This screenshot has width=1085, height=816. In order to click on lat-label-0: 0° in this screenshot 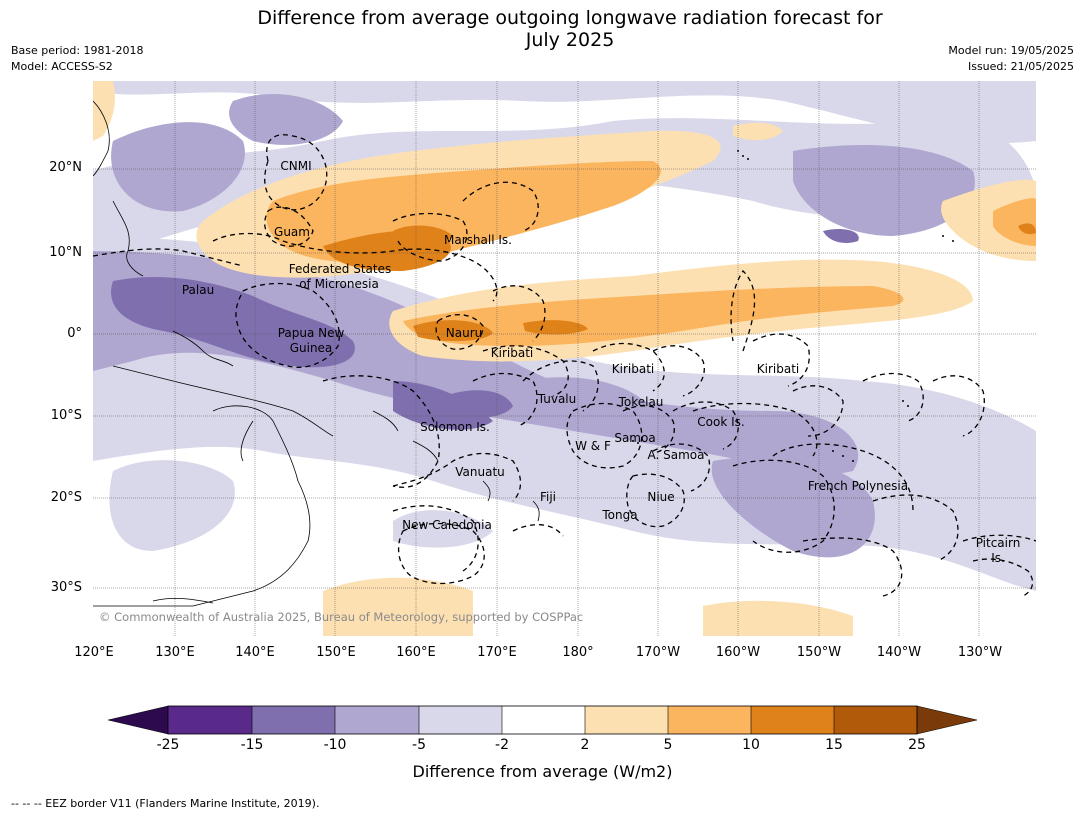, I will do `click(74, 333)`.